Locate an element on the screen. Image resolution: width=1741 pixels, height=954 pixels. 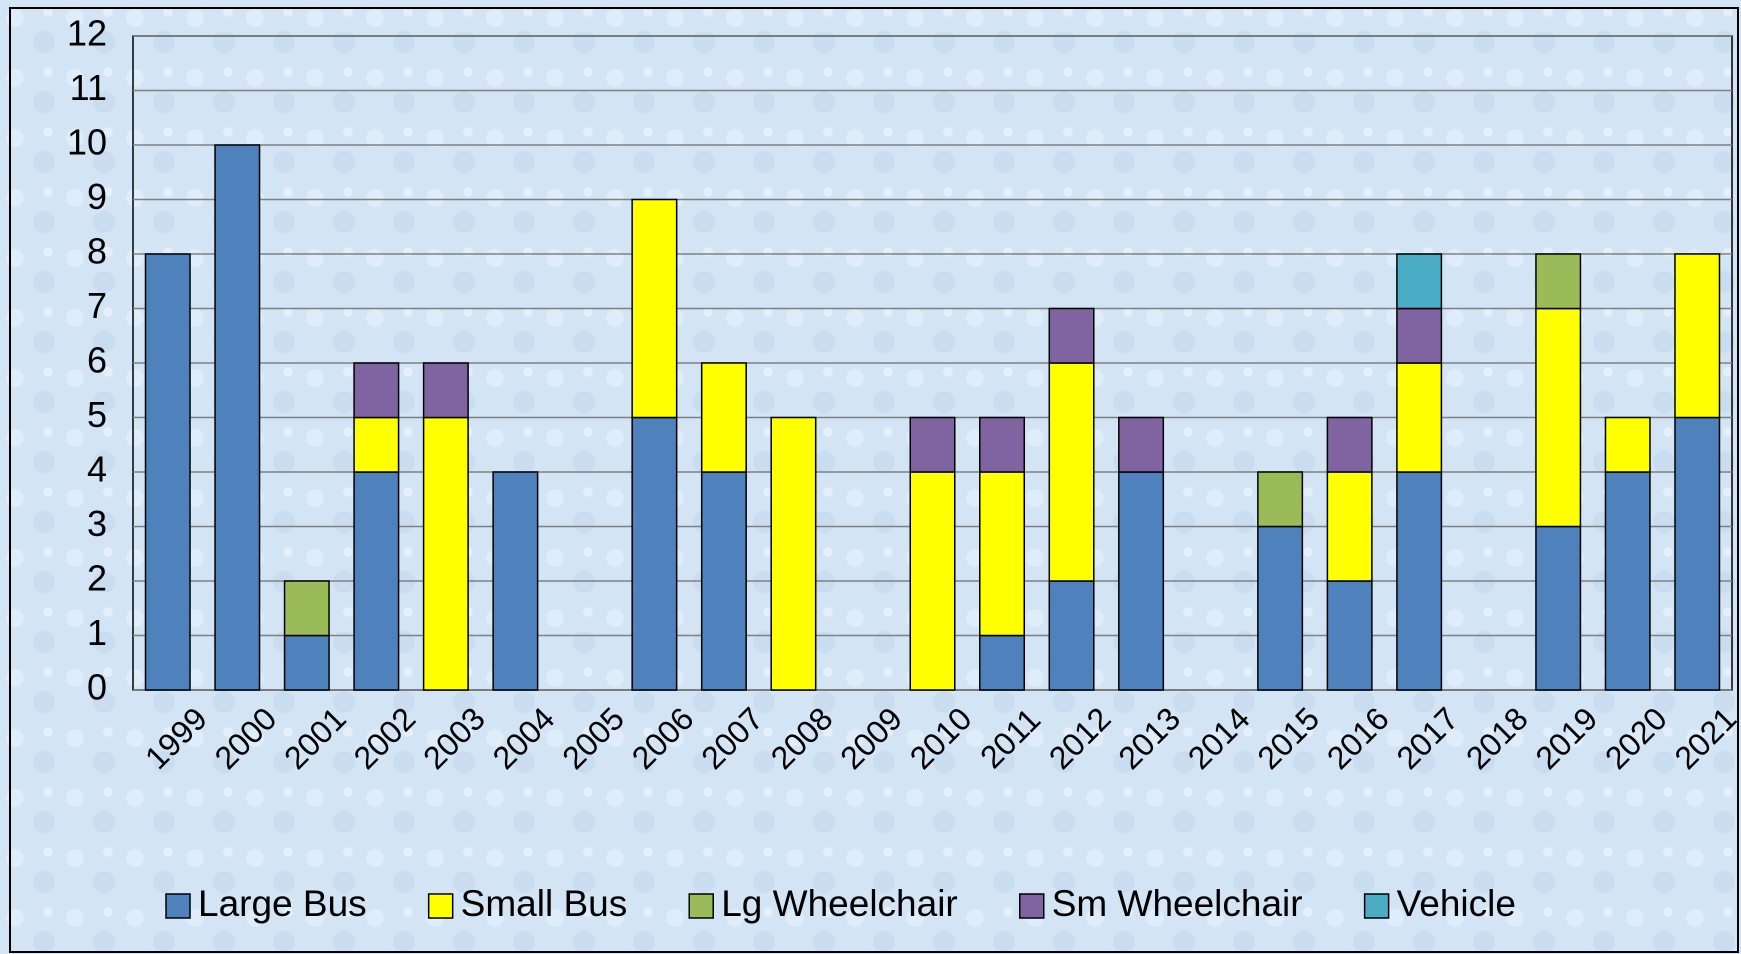
y-tick-label: 4 is located at coordinates (97, 469).